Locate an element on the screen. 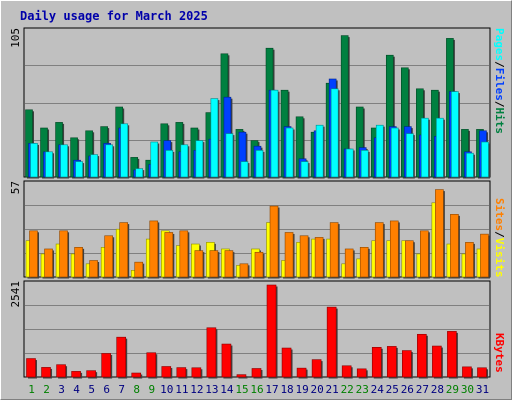 The width and height of the screenshot is (512, 400). visitors-ymax-label: 57 is located at coordinates (15, 187).